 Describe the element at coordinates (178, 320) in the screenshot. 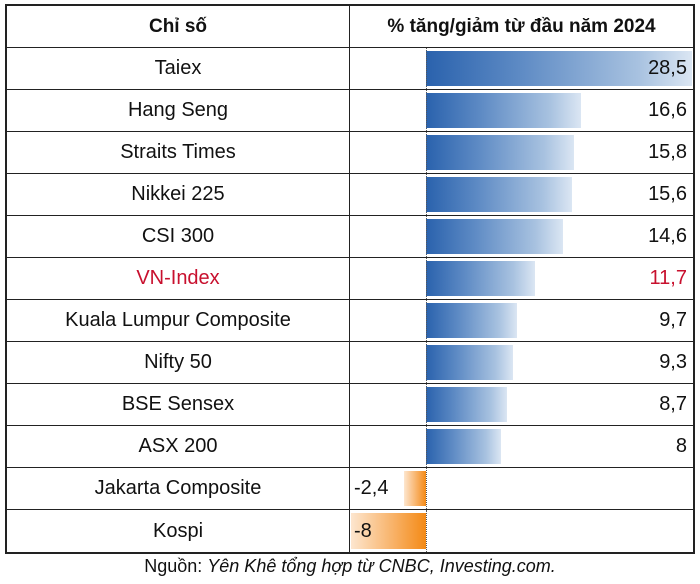

I see `index-name: Kuala Lumpur Composite` at that location.